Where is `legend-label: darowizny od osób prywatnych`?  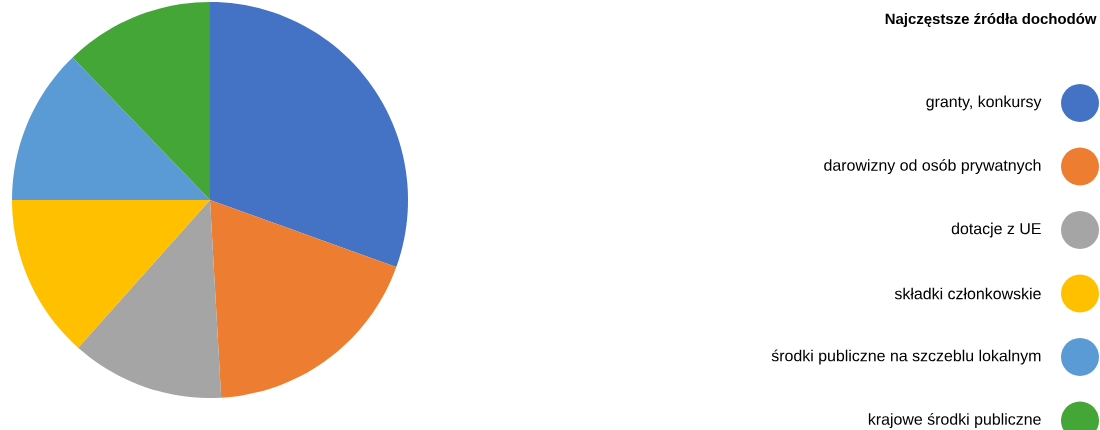
legend-label: darowizny od osób prywatnych is located at coordinates (932, 166).